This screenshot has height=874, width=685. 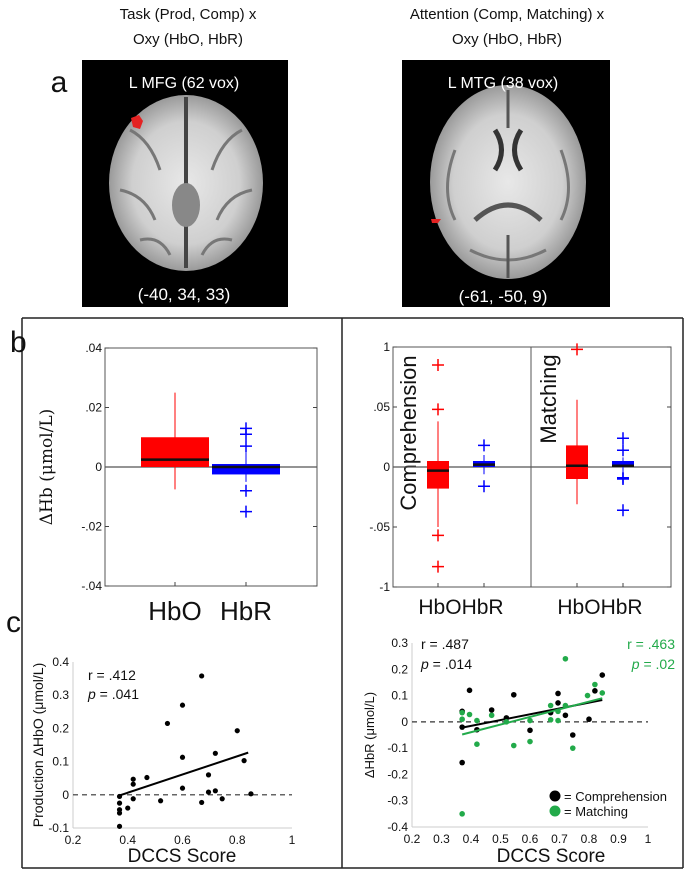 I want to click on category-label-hbo: HbO, so click(x=174, y=611).